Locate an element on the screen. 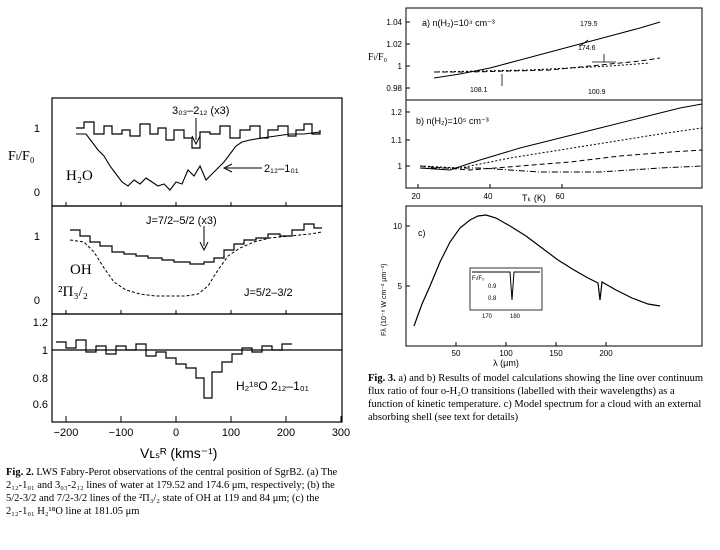 This screenshot has width=720, height=550. fig2-xtick-n100: −100 is located at coordinates (121, 433).